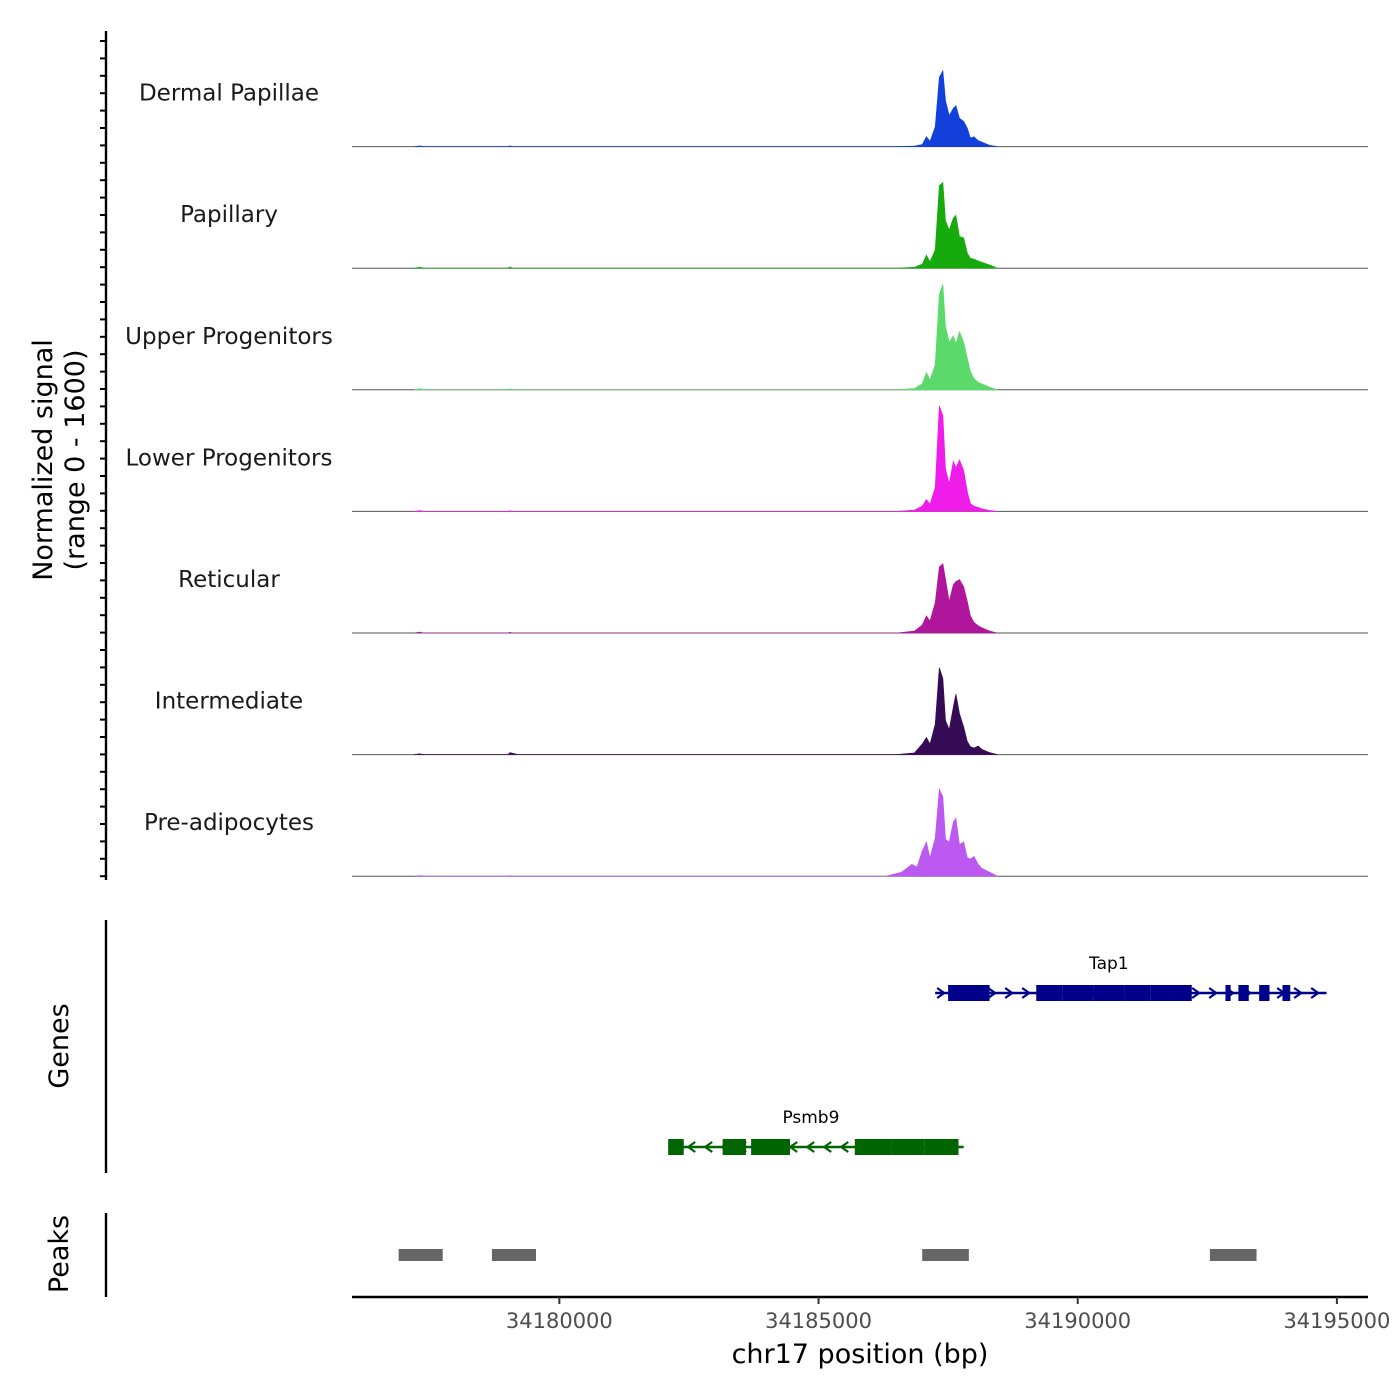 The width and height of the screenshot is (1400, 1400). I want to click on x-tick-label: 34190000, so click(1077, 1321).